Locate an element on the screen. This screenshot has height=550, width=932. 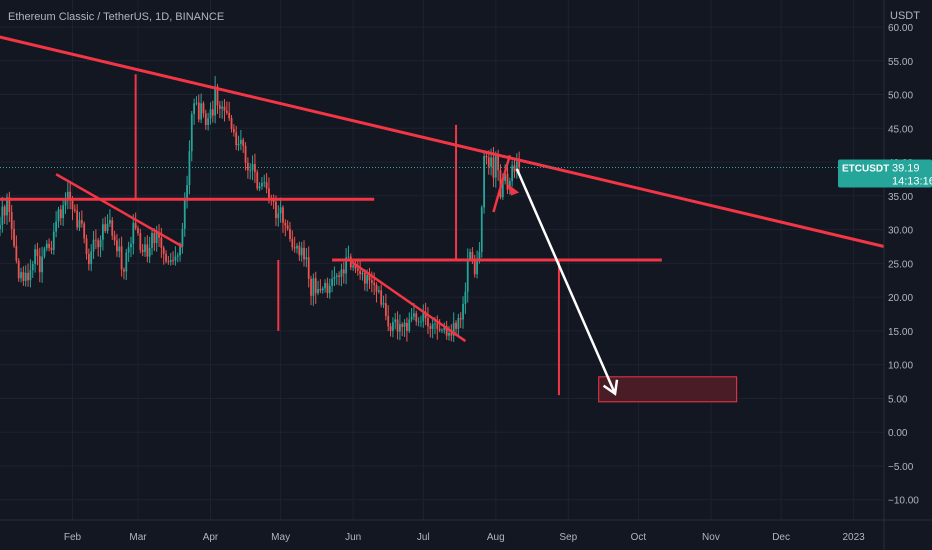
price-tick-label: 5.00 is located at coordinates (898, 399).